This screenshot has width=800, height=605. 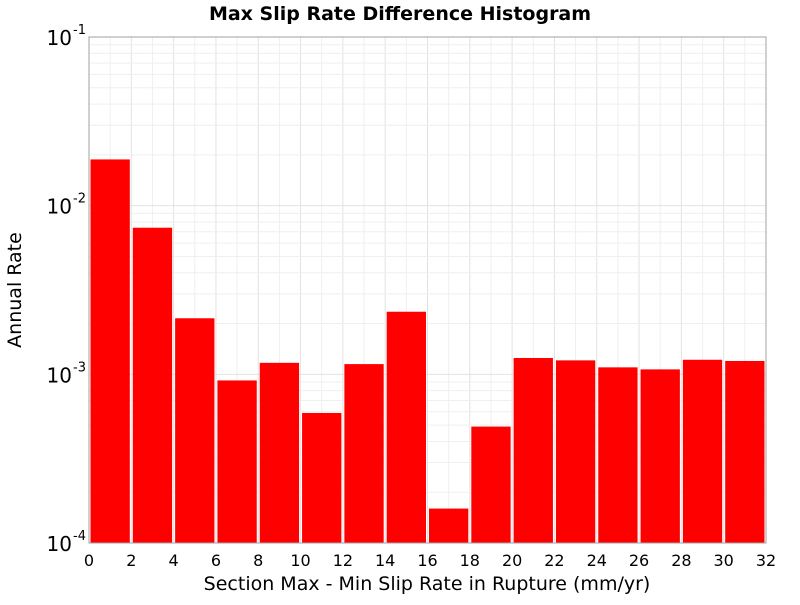 I want to click on x-tick-labels: 0 2 4 6 8 10 12 14 16 18 20 22 24 26 28 30 32, so click(x=430, y=560).